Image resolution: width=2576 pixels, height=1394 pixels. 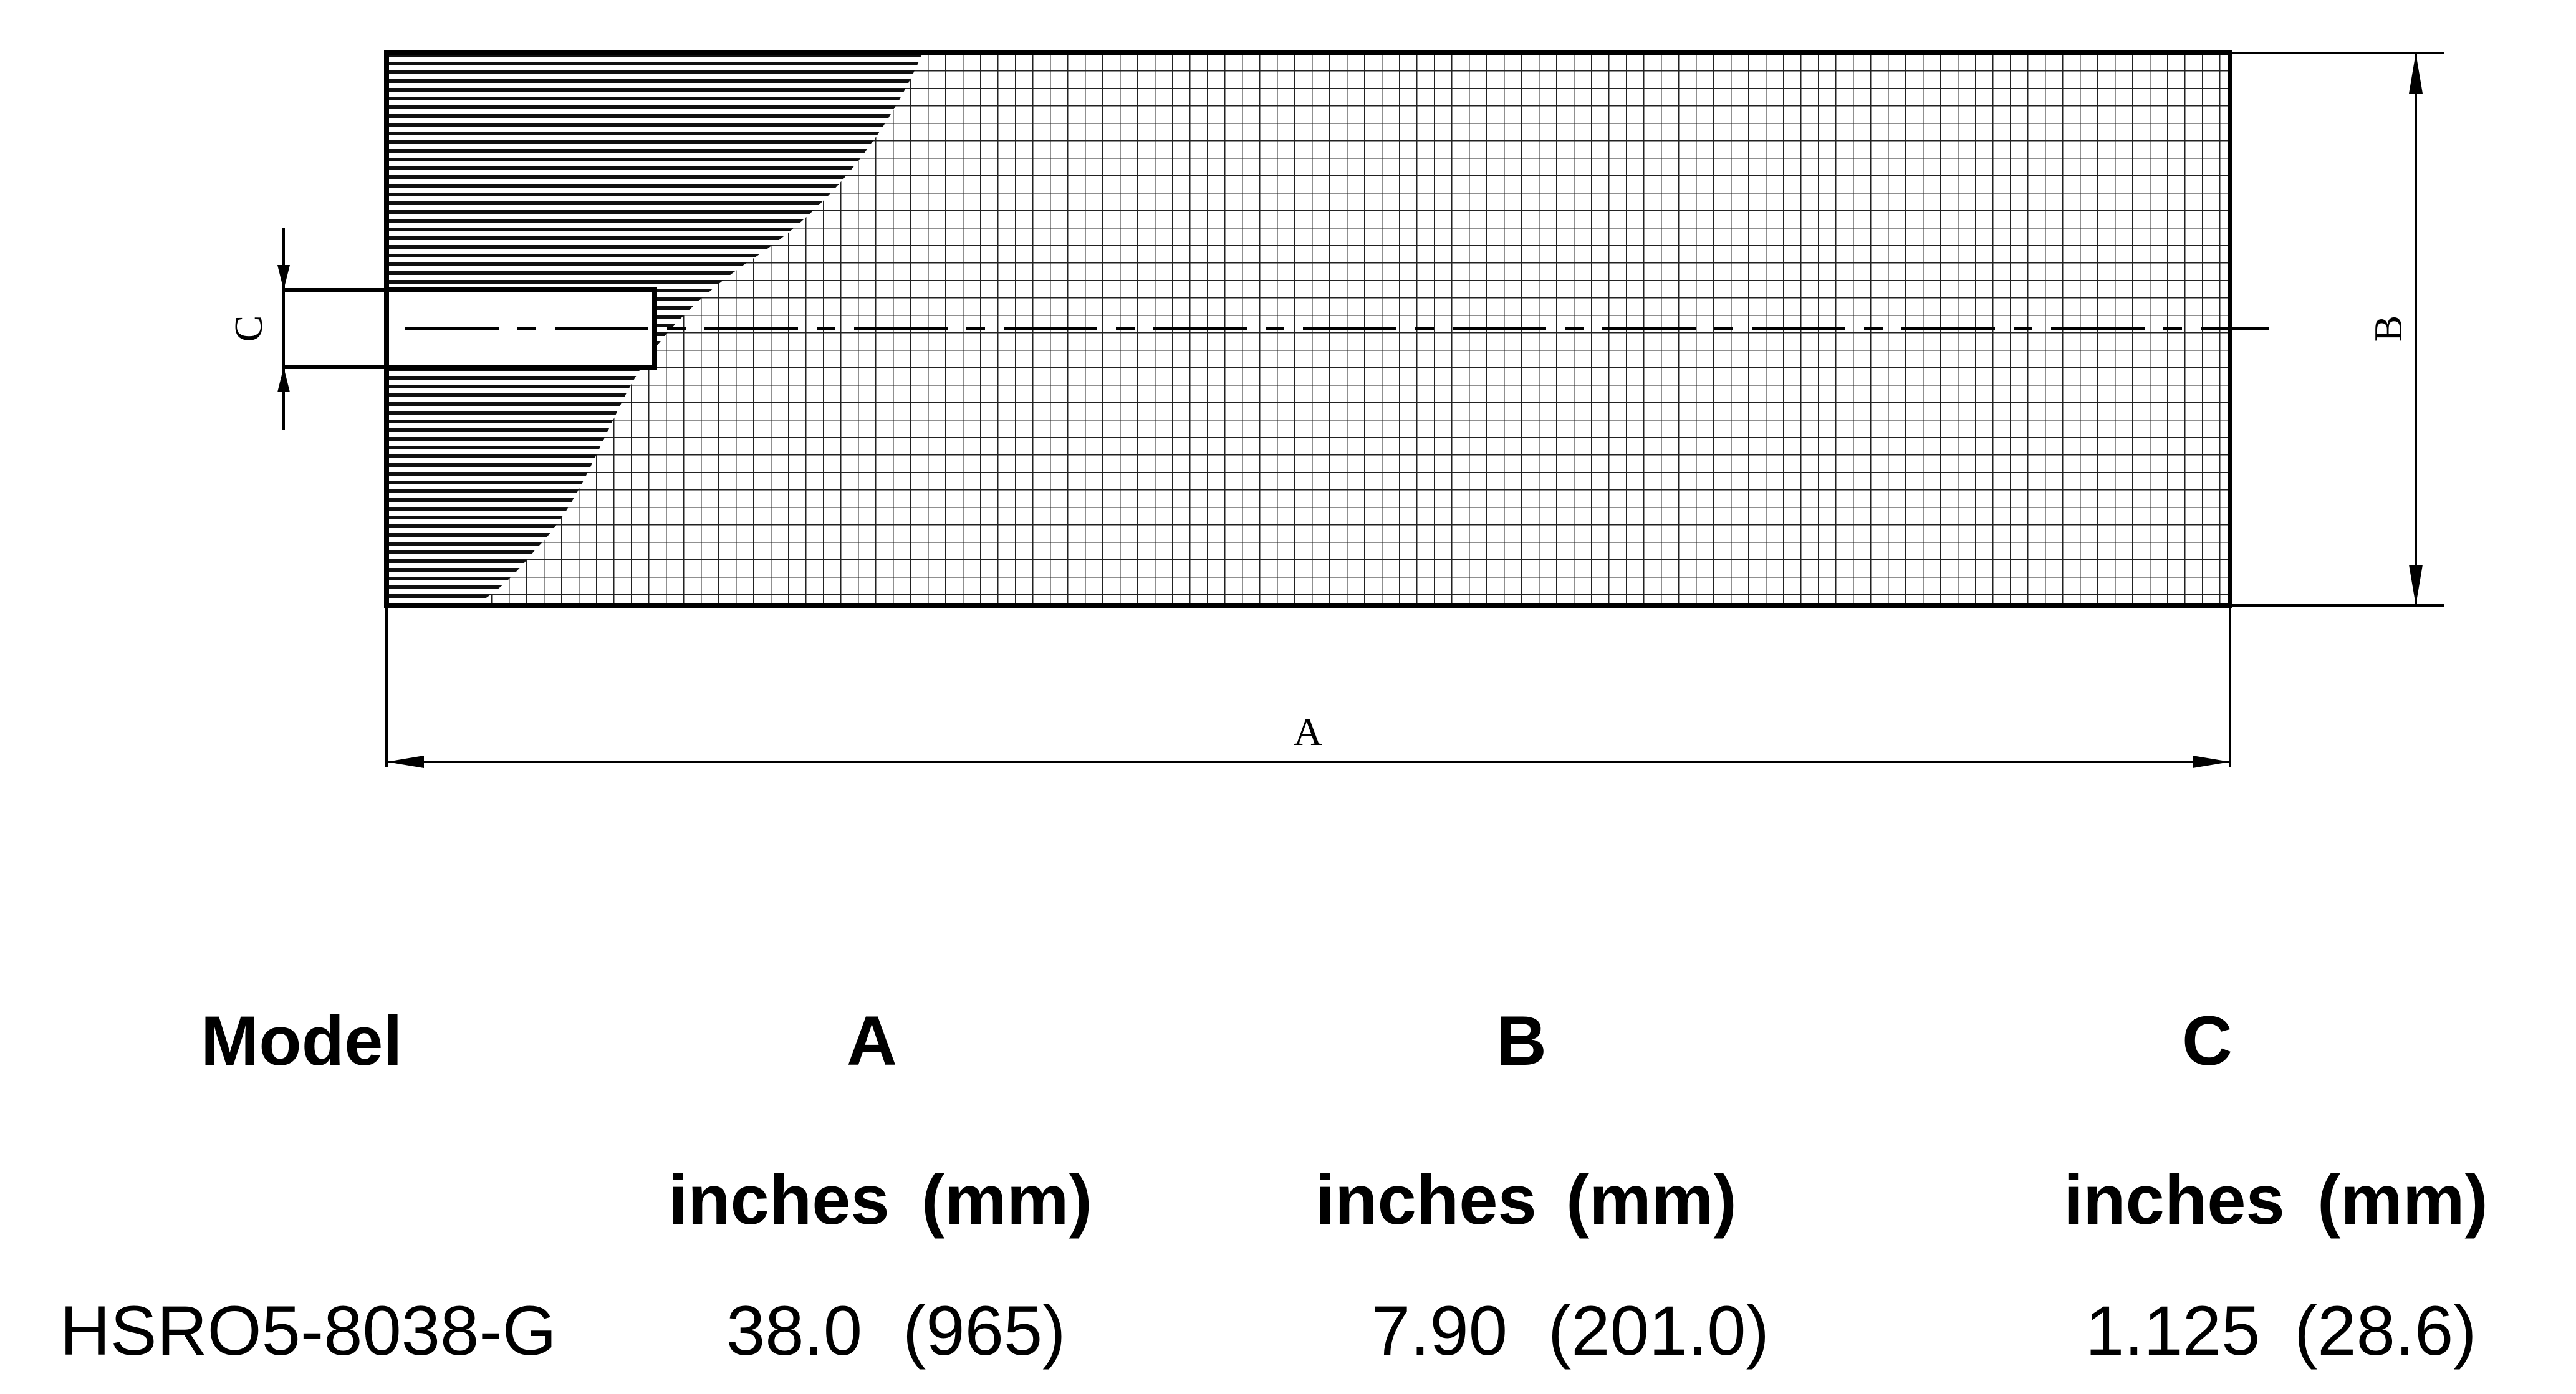 What do you see at coordinates (1651, 1200) in the screenshot?
I see `unit-b-mm: (mm)` at bounding box center [1651, 1200].